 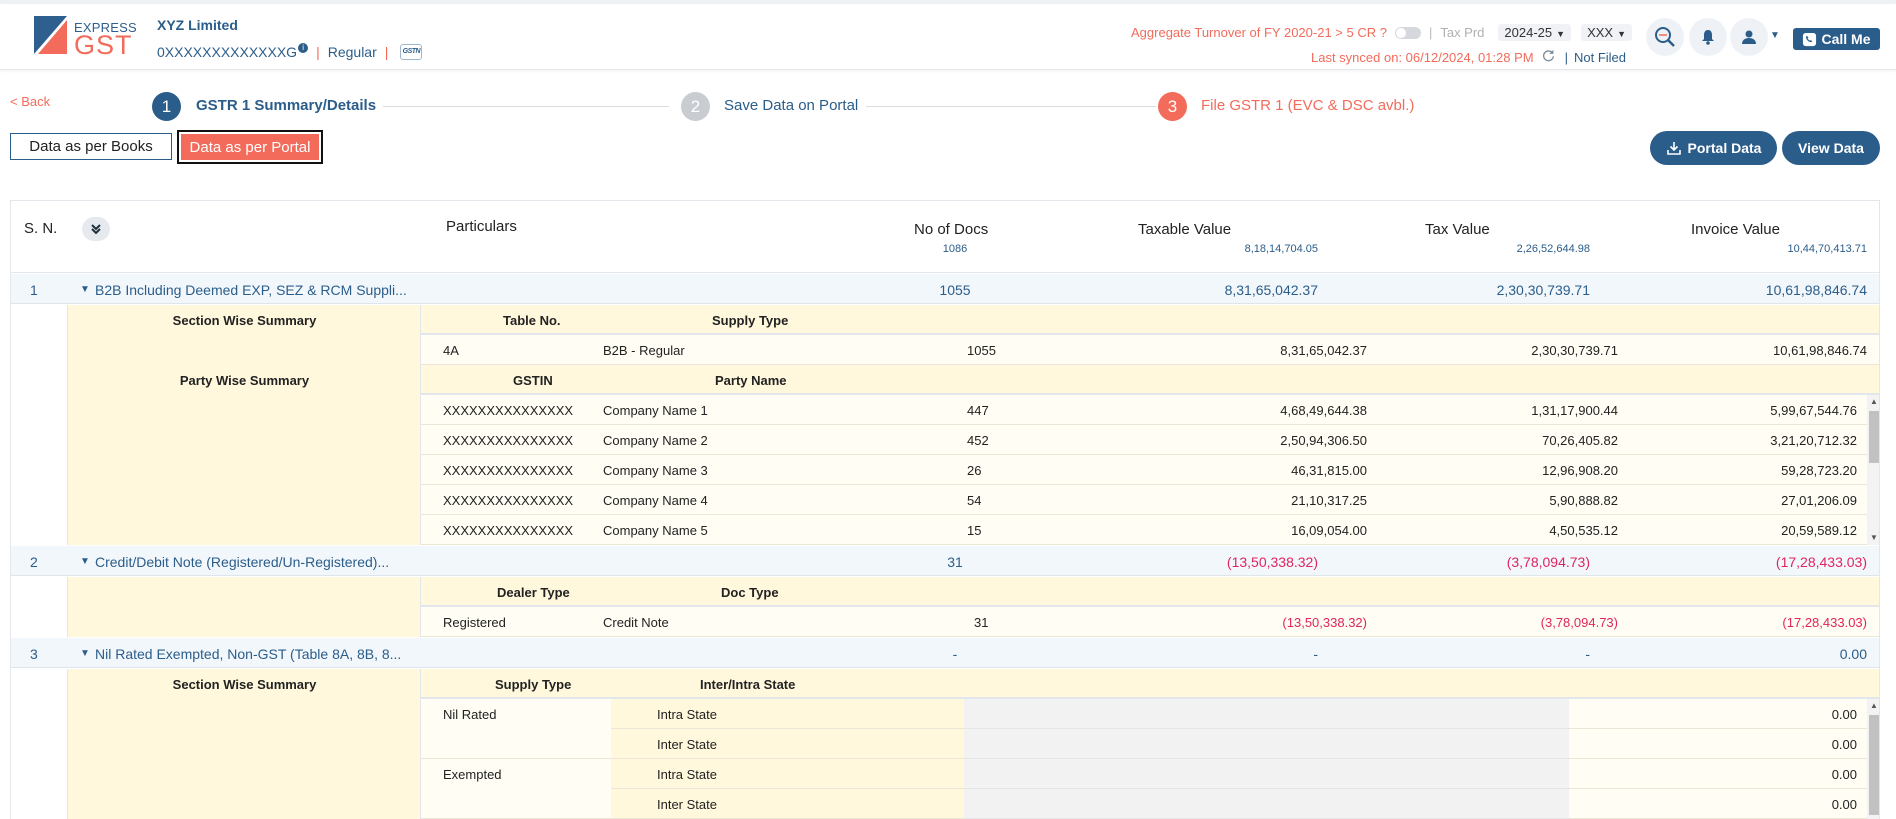 I want to click on notifications-button, so click(x=1708, y=37).